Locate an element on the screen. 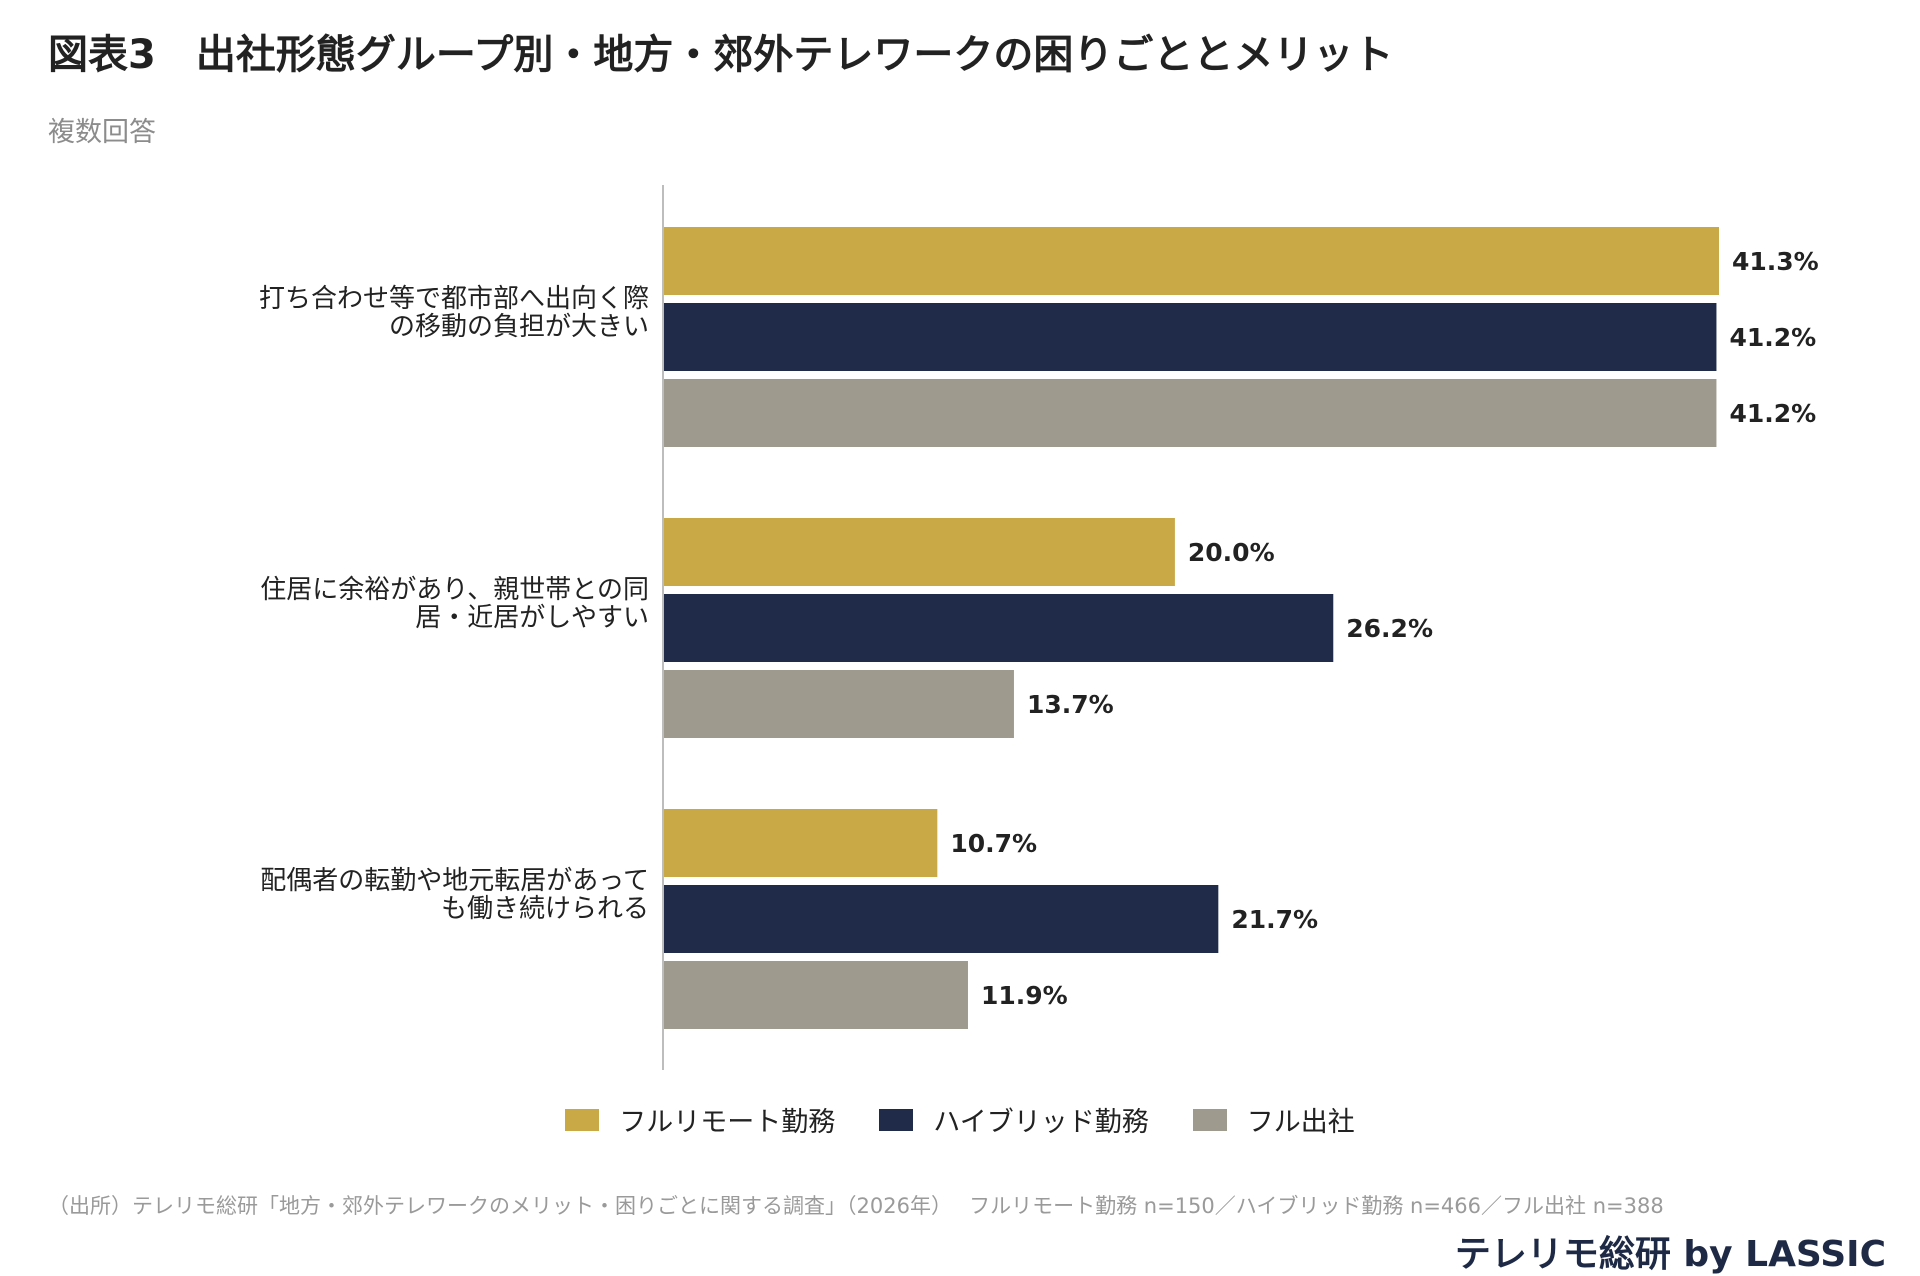 The image size is (1920, 1276). category-label-2-line-1: 住居に余裕があり、親世帯との同 is located at coordinates (454, 590).